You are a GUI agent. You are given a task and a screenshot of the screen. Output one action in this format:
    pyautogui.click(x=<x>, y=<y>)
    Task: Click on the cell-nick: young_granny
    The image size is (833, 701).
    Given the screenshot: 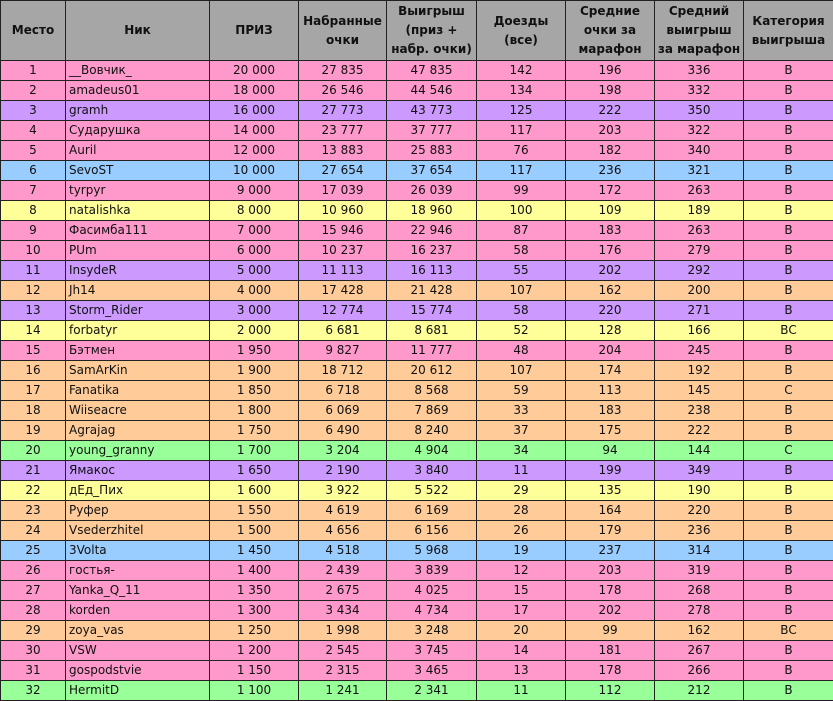 What is the action you would take?
    pyautogui.click(x=137, y=450)
    